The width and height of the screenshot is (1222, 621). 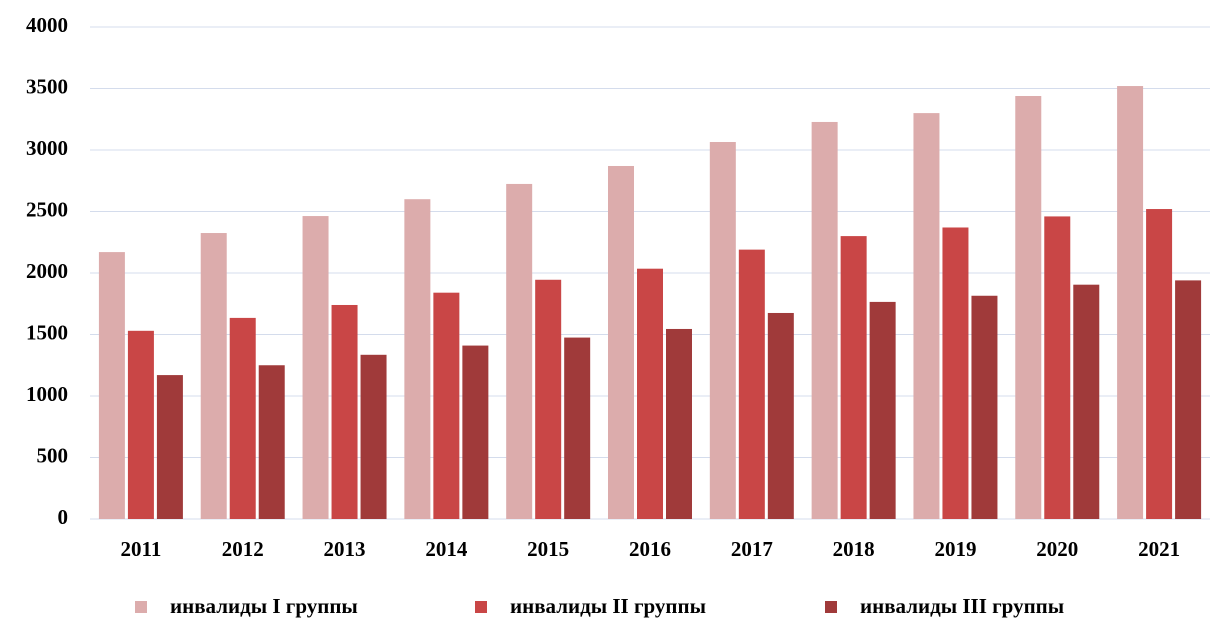 What do you see at coordinates (446, 549) in the screenshot?
I see `x-tick-label: 2014` at bounding box center [446, 549].